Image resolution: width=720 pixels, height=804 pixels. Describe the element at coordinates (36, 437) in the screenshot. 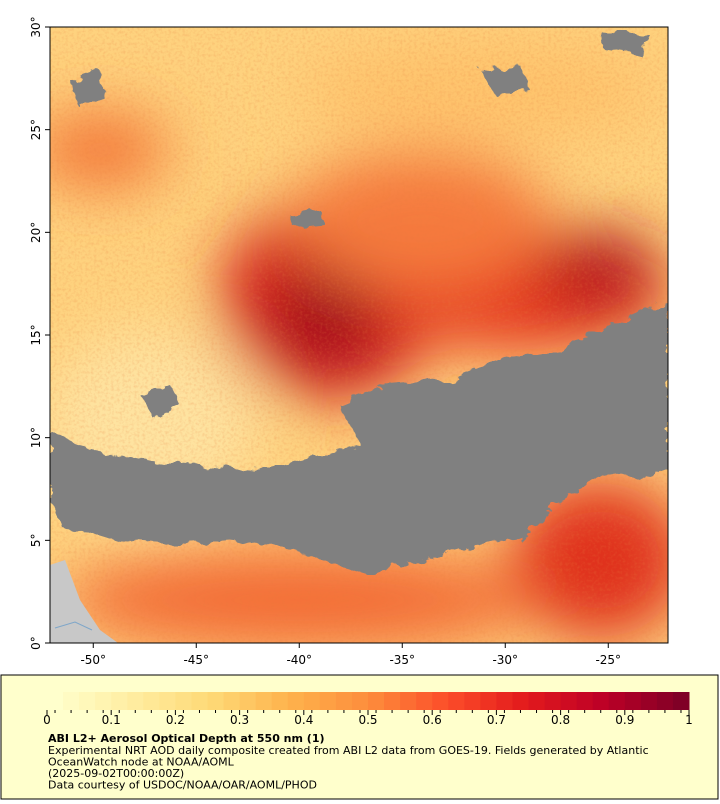

I see `lat-tick-label: 10°` at that location.